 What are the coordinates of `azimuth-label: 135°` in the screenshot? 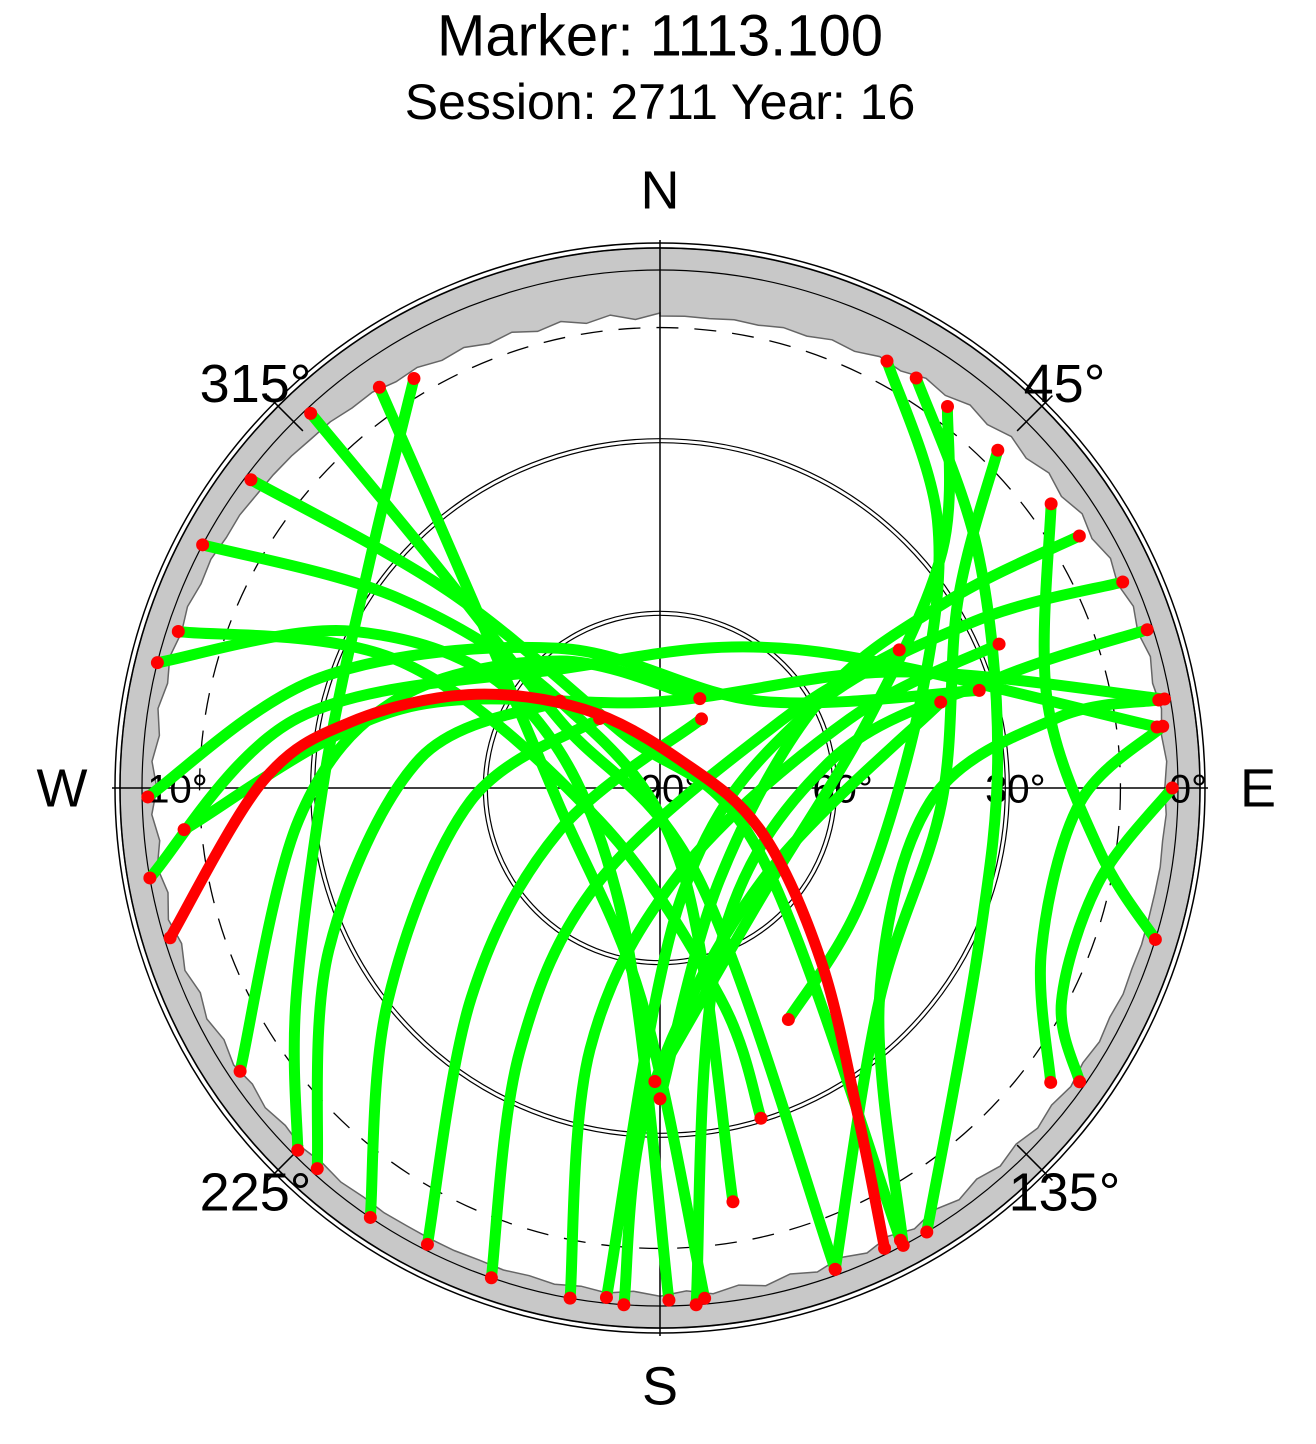 It's located at (1065, 1193).